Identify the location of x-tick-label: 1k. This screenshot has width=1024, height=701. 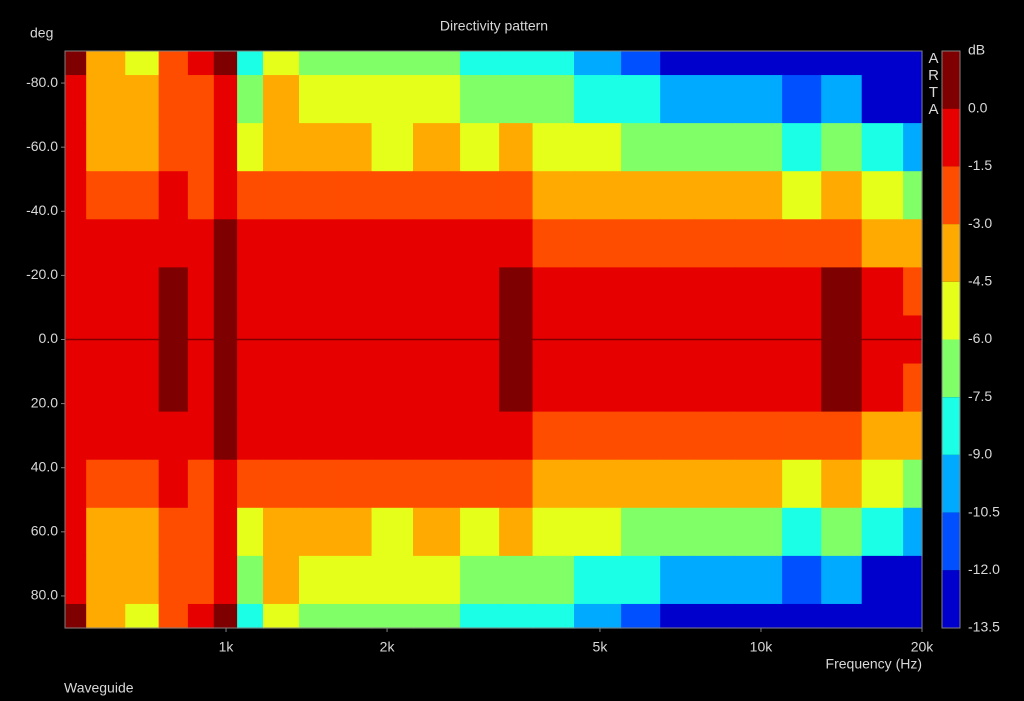
(227, 647).